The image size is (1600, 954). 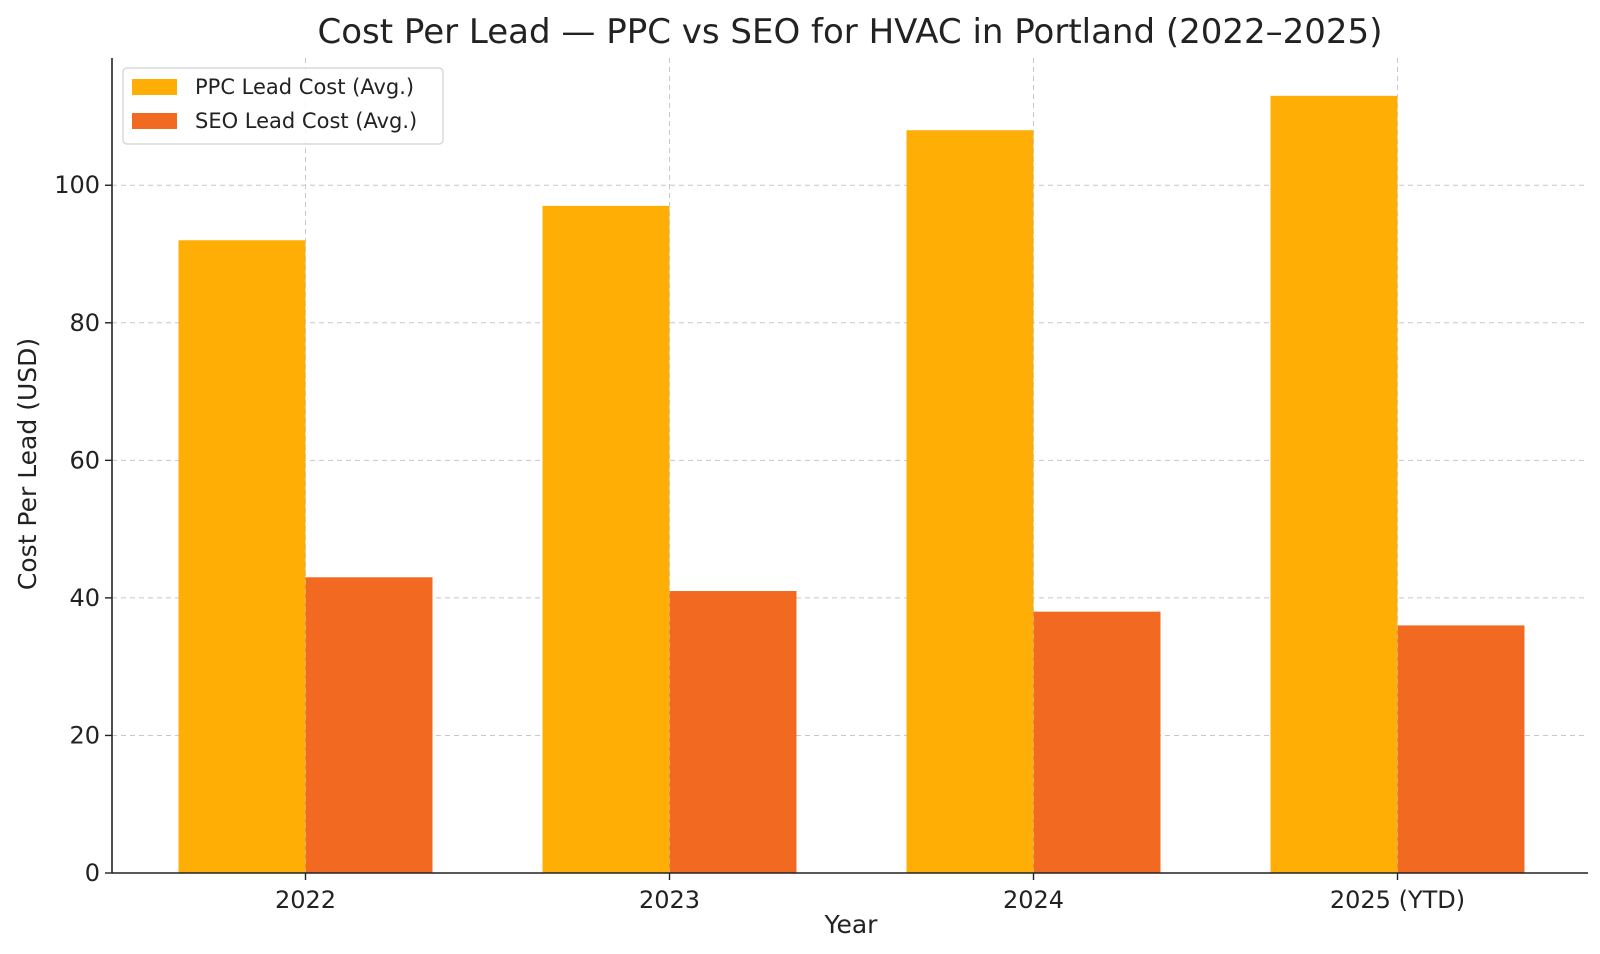 I want to click on legend-label-seo: SEO Lead Cost (Avg.), so click(x=306, y=121).